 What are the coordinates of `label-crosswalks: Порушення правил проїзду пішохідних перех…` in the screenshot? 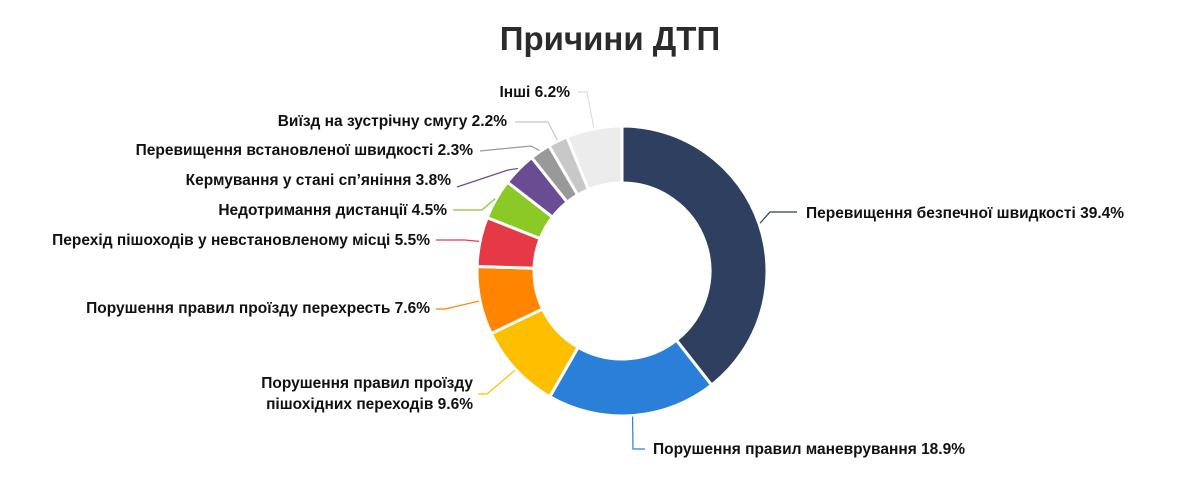 It's located at (367, 394).